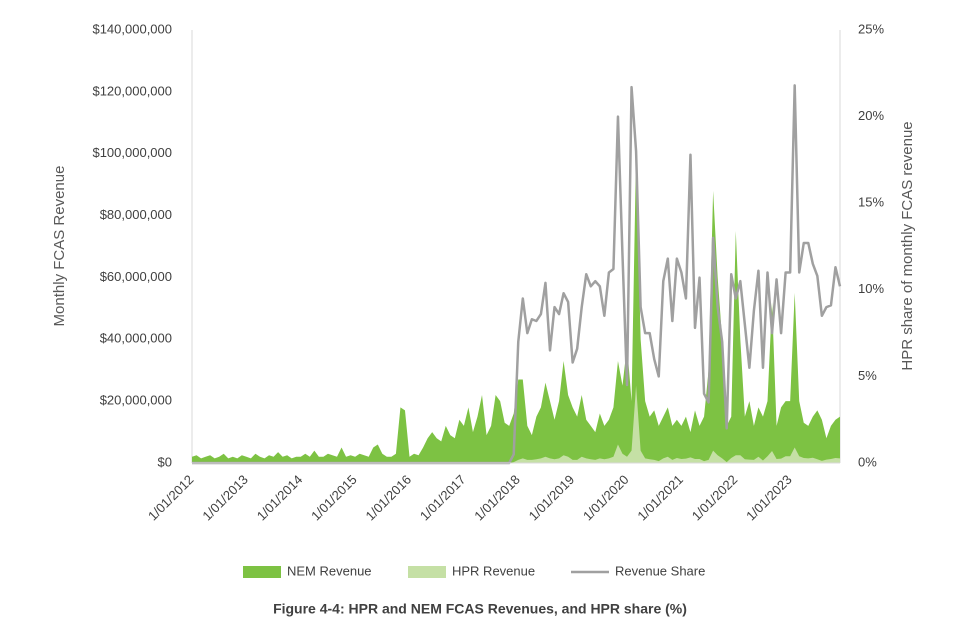 The width and height of the screenshot is (960, 644). I want to click on x-tick-label: 1/01/2023, so click(769, 498).